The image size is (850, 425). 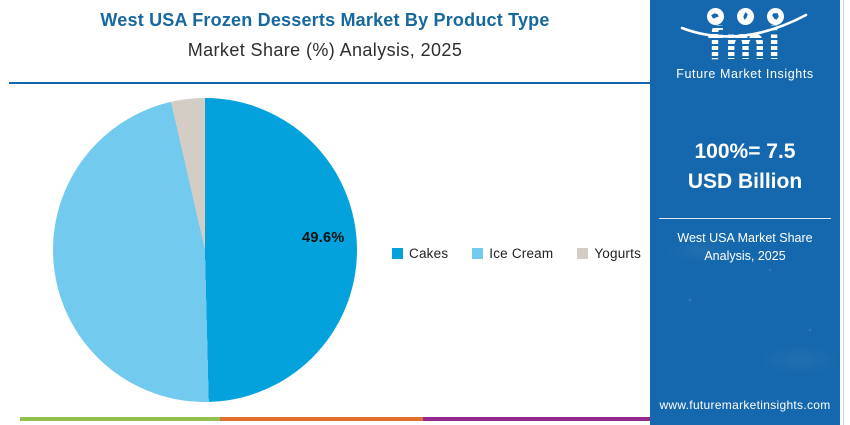 I want to click on legend-item-cakes: Cakes, so click(x=420, y=253).